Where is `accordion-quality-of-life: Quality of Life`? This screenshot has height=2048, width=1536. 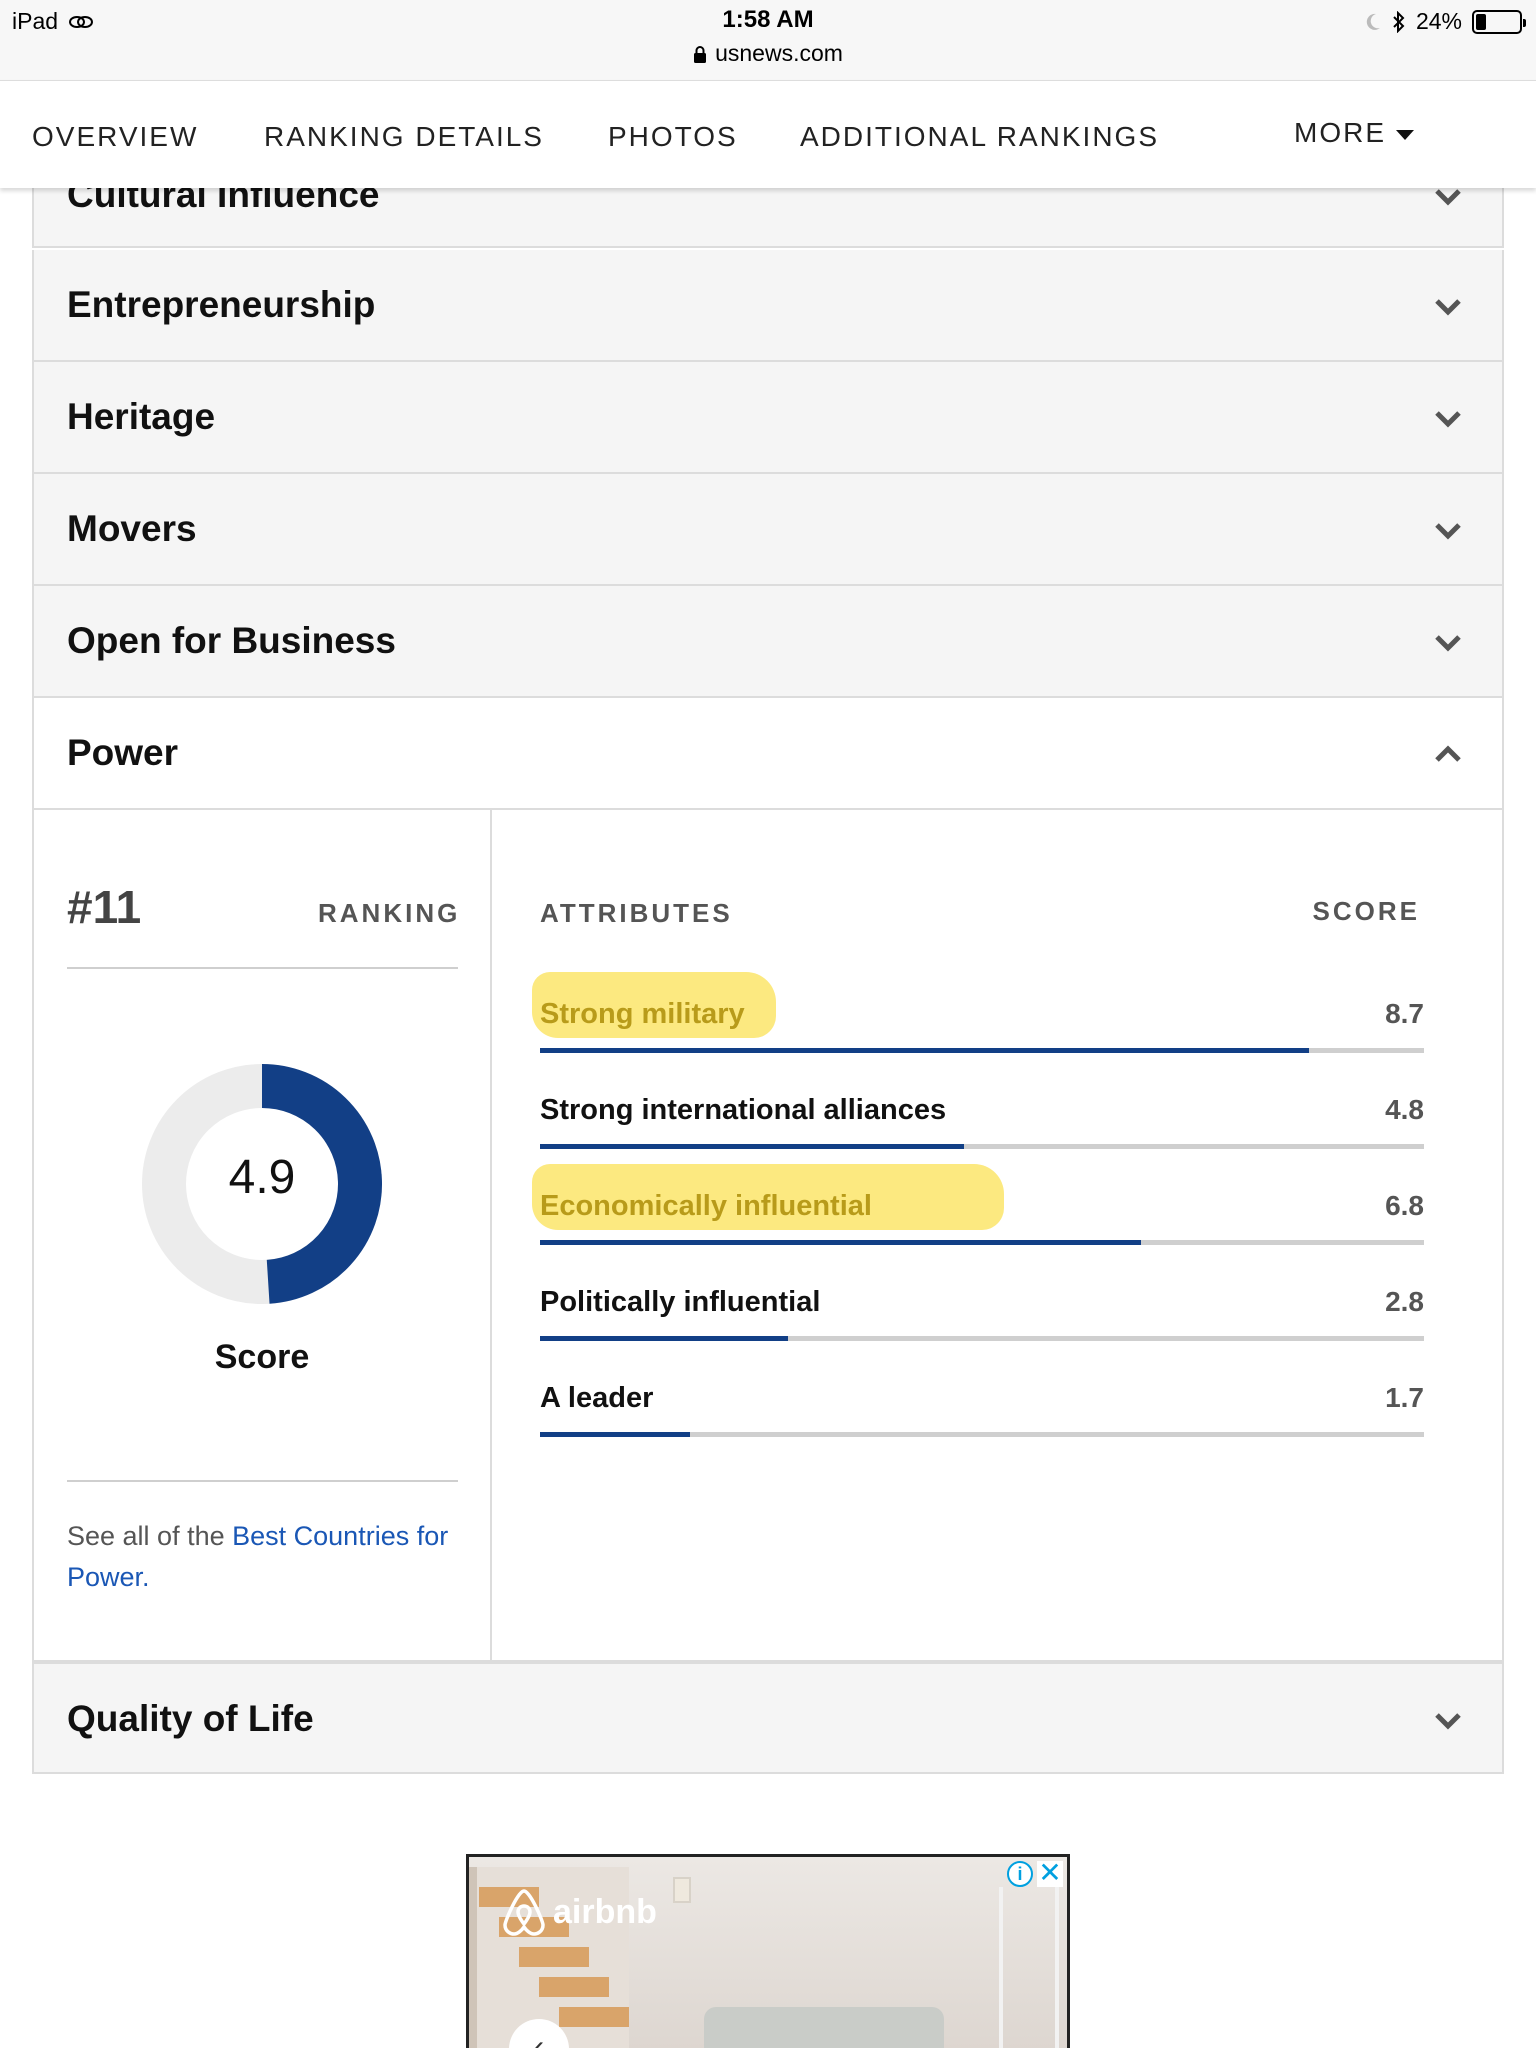
accordion-quality-of-life: Quality of Life is located at coordinates (768, 1718).